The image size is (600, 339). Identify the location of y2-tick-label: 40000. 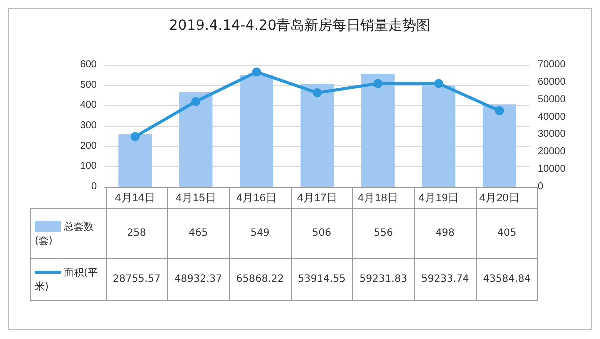
(552, 117).